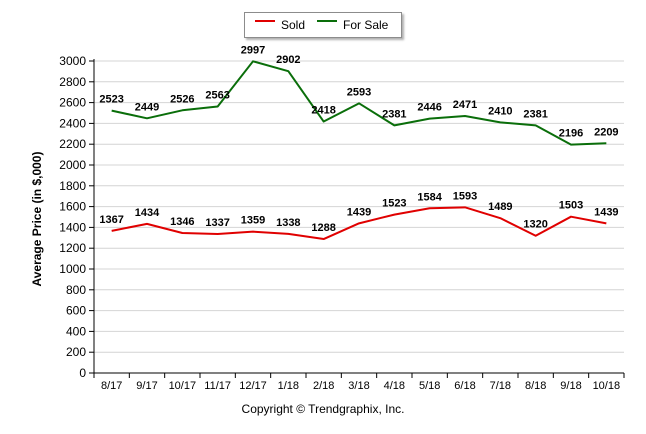 Image resolution: width=646 pixels, height=434 pixels. I want to click on legend: Sold For Sale, so click(323, 25).